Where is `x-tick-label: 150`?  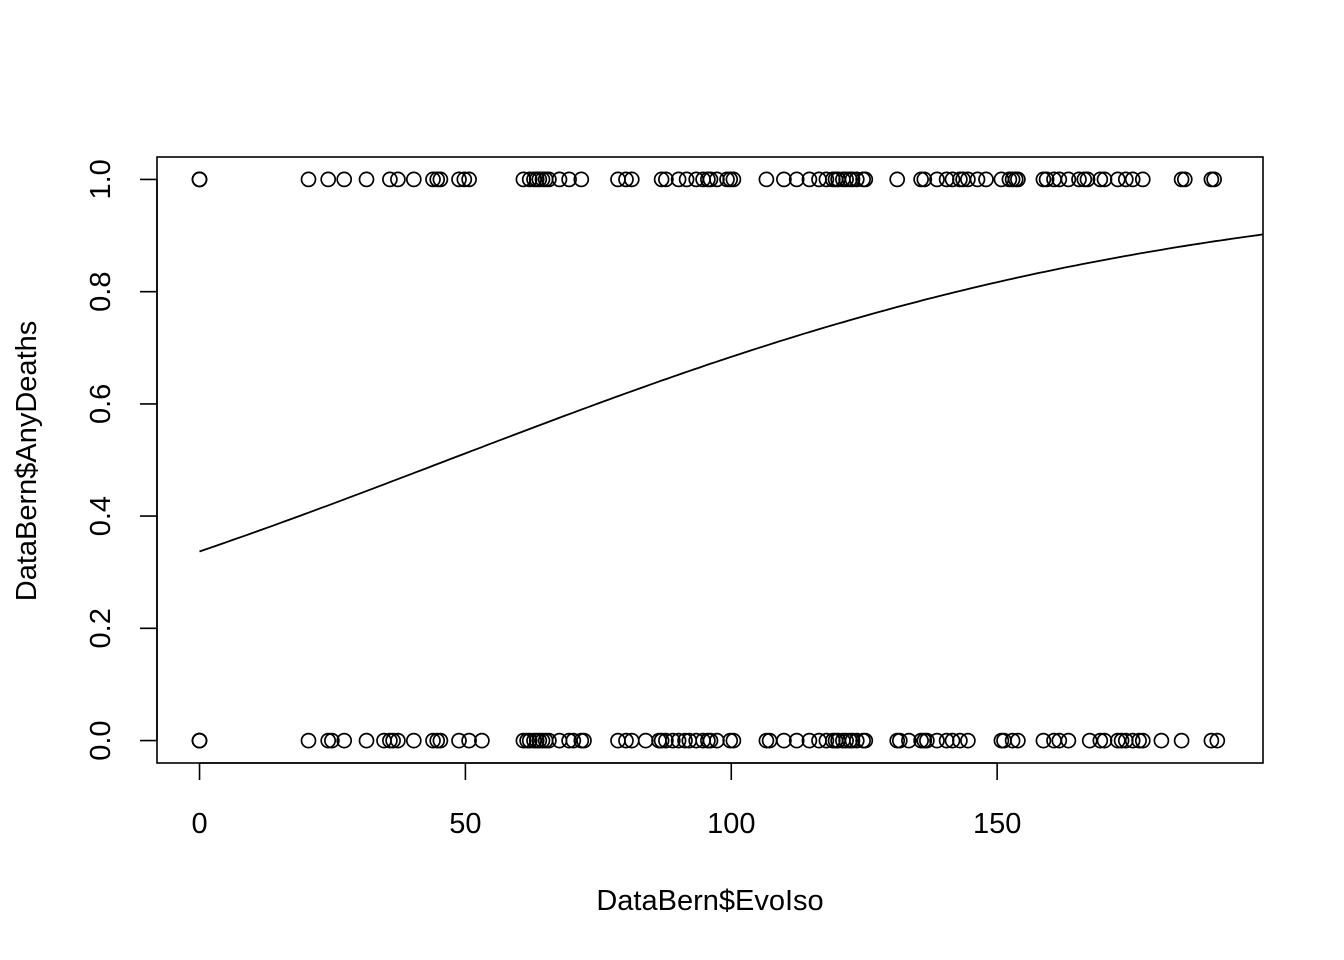 x-tick-label: 150 is located at coordinates (997, 824).